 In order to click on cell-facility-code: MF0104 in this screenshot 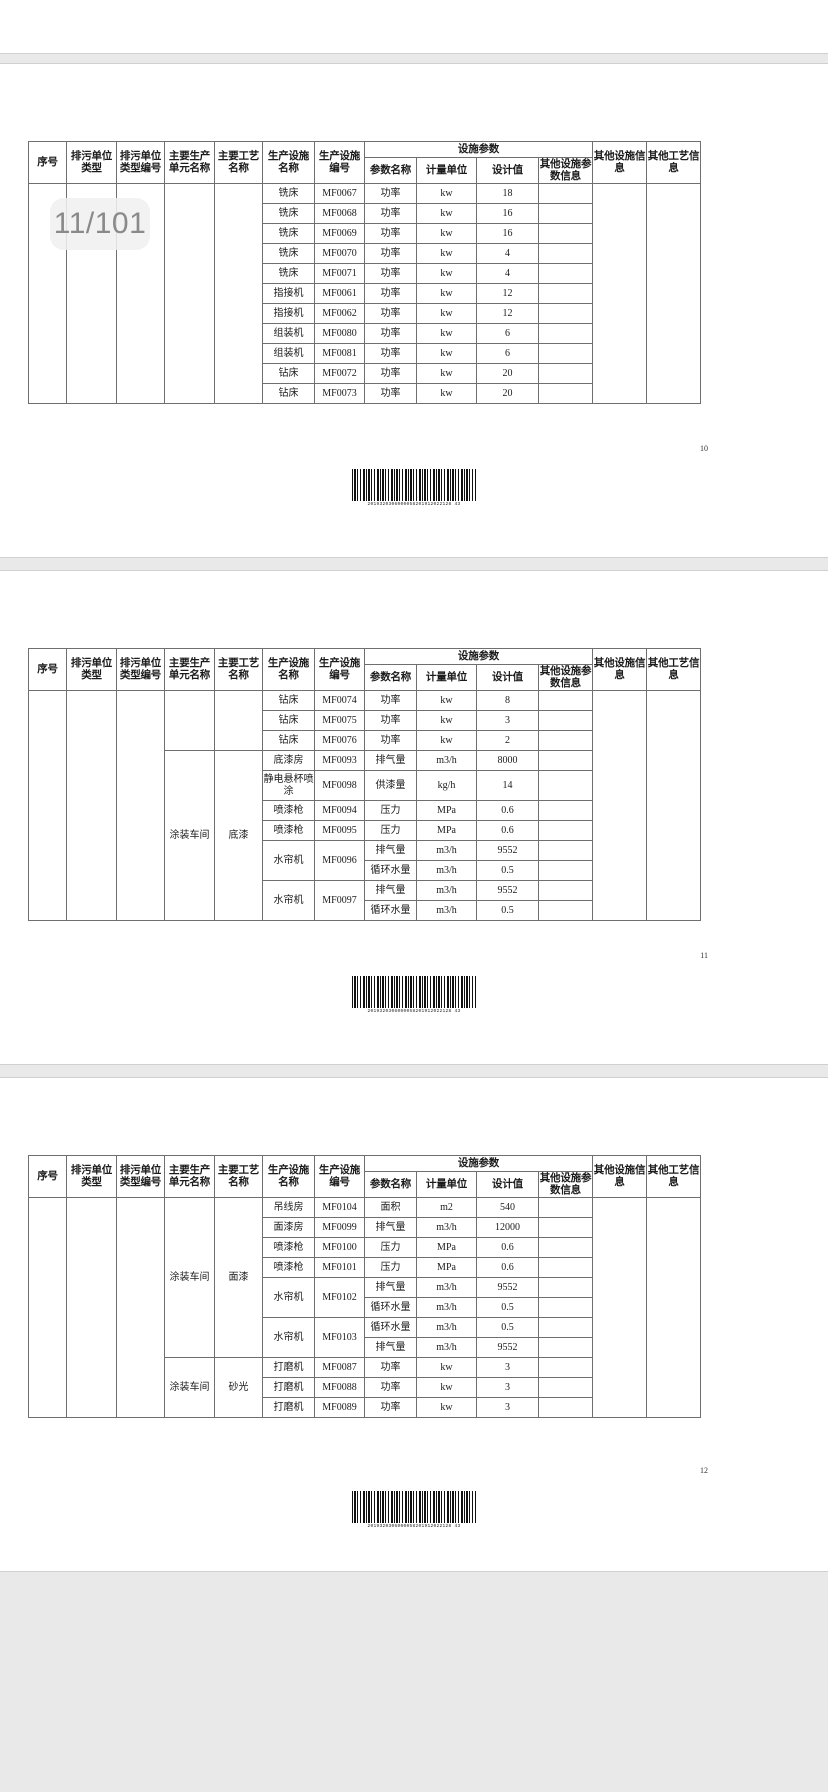, I will do `click(339, 1207)`.